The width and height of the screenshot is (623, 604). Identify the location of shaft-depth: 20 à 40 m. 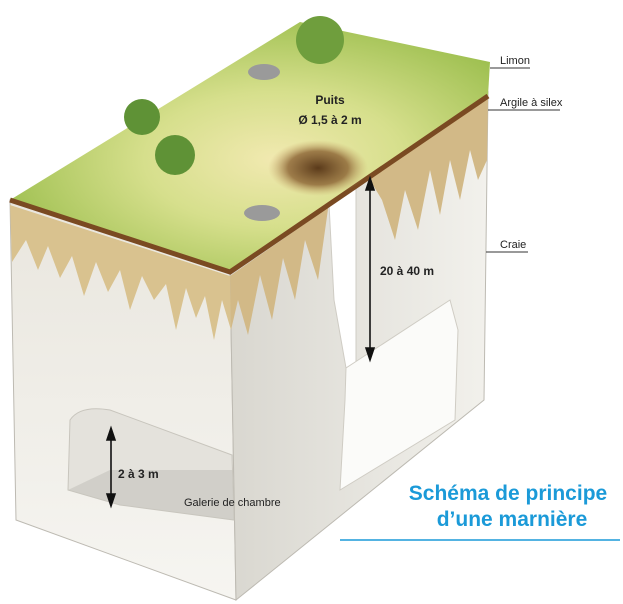
(407, 271).